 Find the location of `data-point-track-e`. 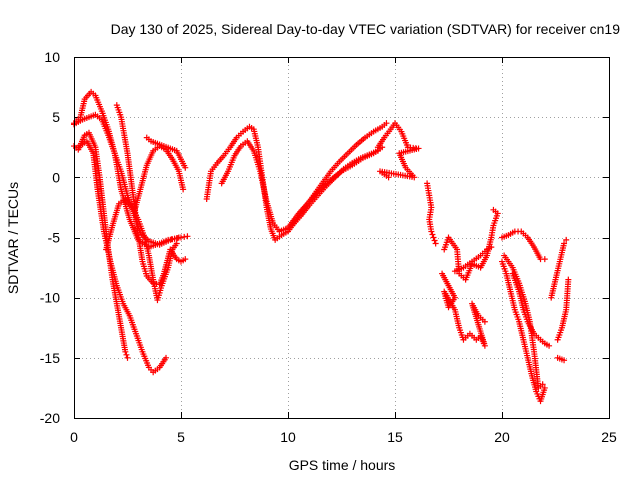

data-point-track-e is located at coordinates (185, 259).